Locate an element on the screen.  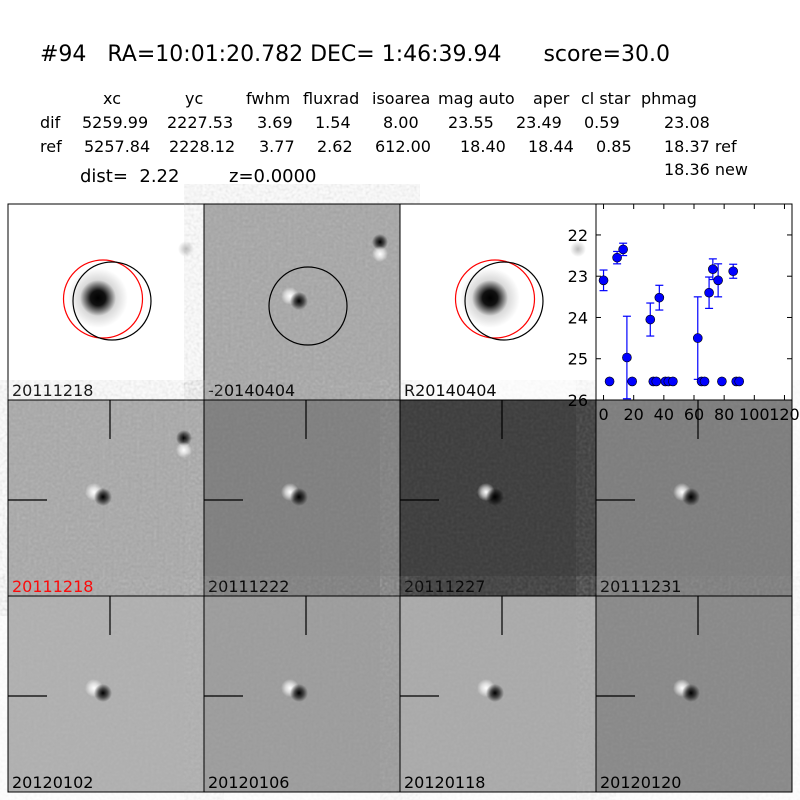
cell-value: 5259.99 is located at coordinates (115, 122).